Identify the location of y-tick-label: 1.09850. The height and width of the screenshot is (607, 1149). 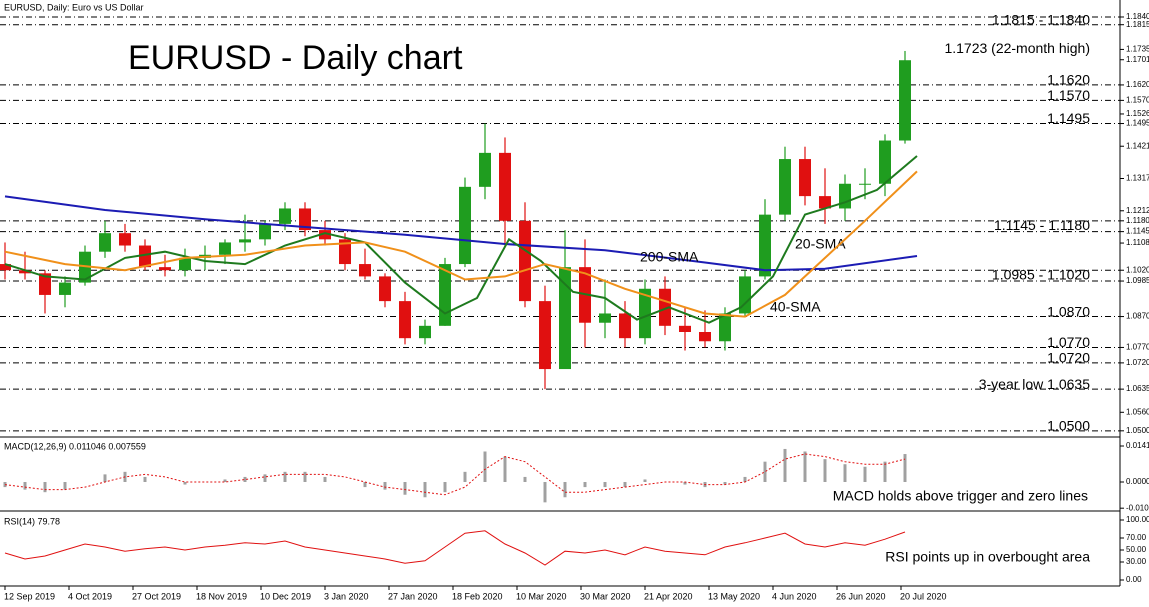
(1137, 280).